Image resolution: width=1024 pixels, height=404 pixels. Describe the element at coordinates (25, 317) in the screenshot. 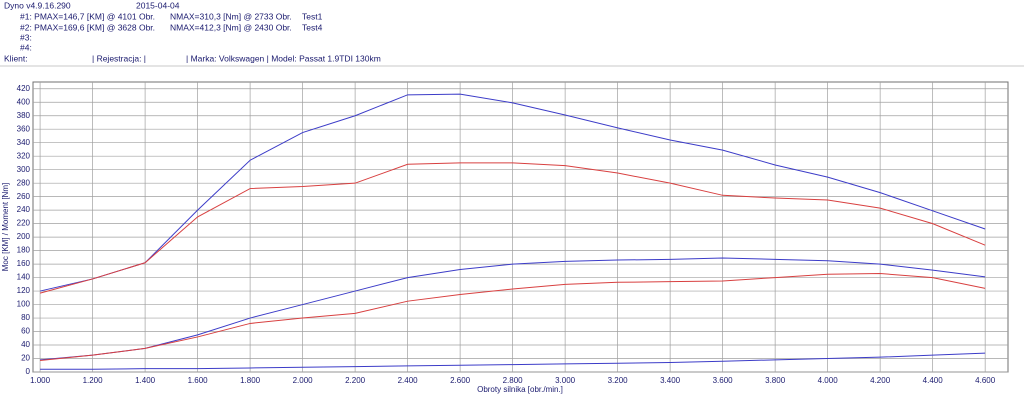

I see `y-tick-label: 80` at that location.